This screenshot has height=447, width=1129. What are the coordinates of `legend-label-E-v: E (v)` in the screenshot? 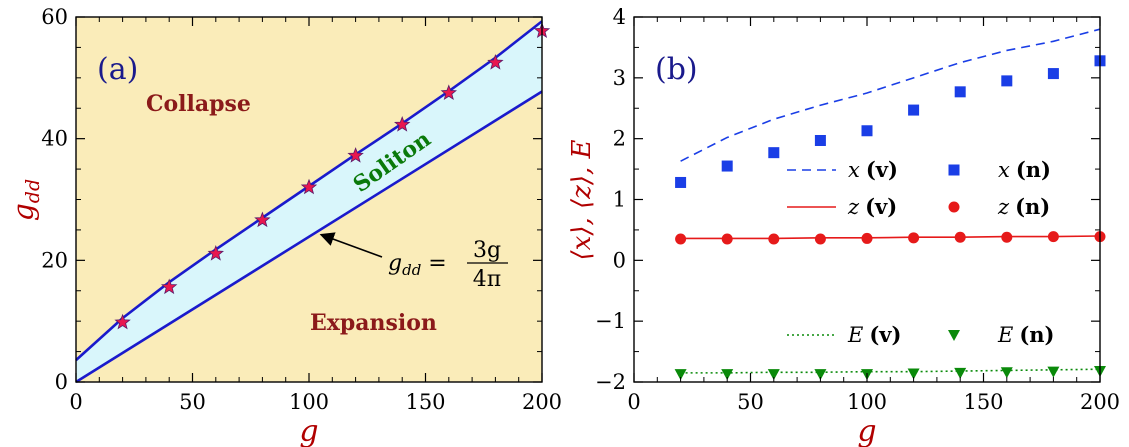 It's located at (874, 334).